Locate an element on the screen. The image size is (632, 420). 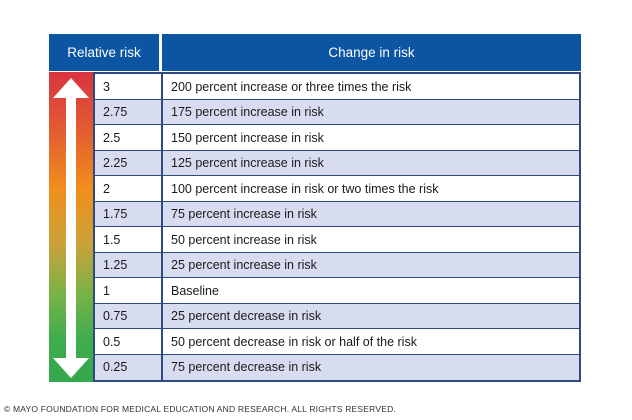
relative-risk-value: 1.75 is located at coordinates (127, 214).